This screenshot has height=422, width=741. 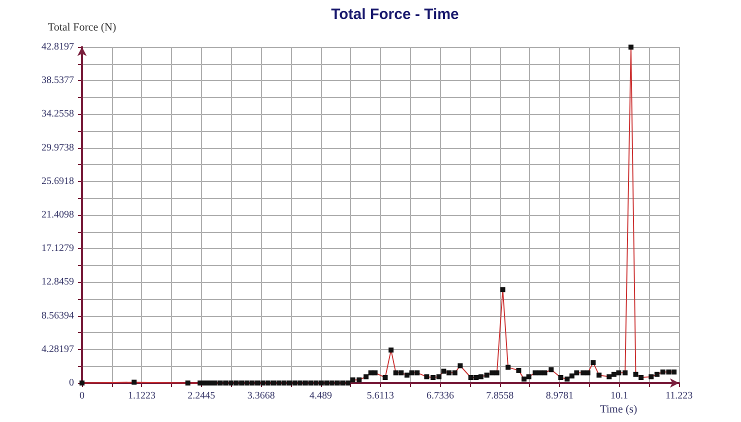 What do you see at coordinates (380, 396) in the screenshot?
I see `x-tick-label: 5.6113` at bounding box center [380, 396].